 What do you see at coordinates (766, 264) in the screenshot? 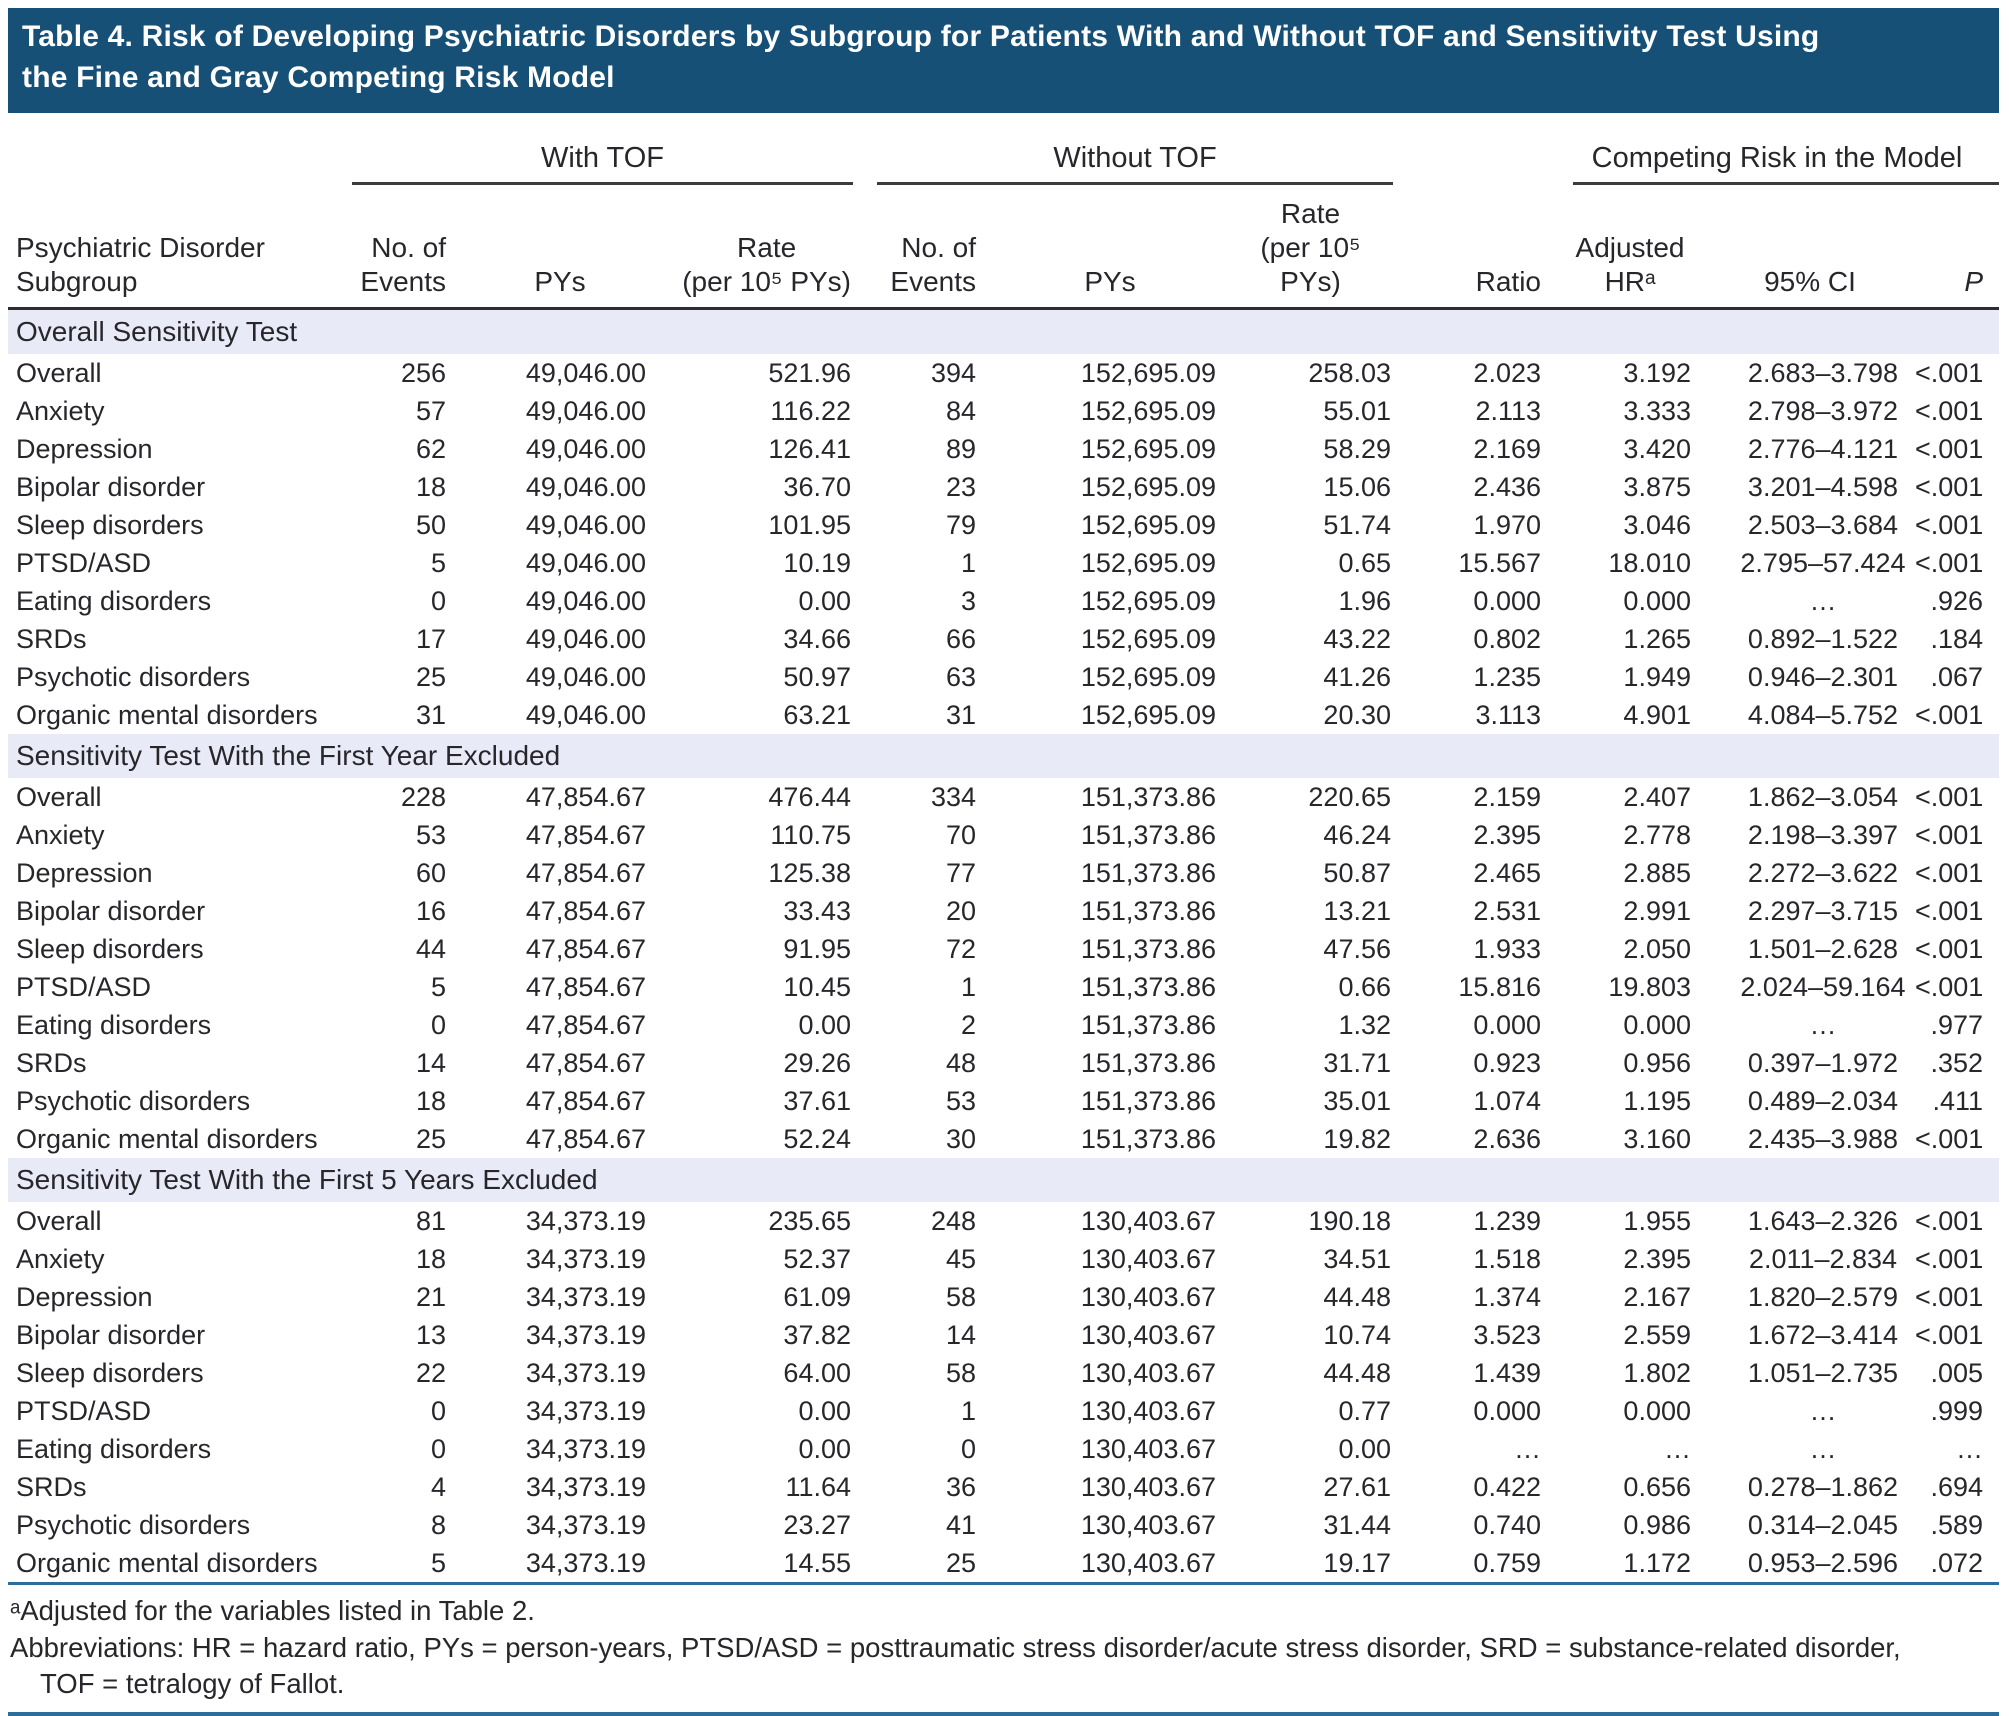
I see `rate-header-text: Rate (per 10⁵ PYs)` at bounding box center [766, 264].